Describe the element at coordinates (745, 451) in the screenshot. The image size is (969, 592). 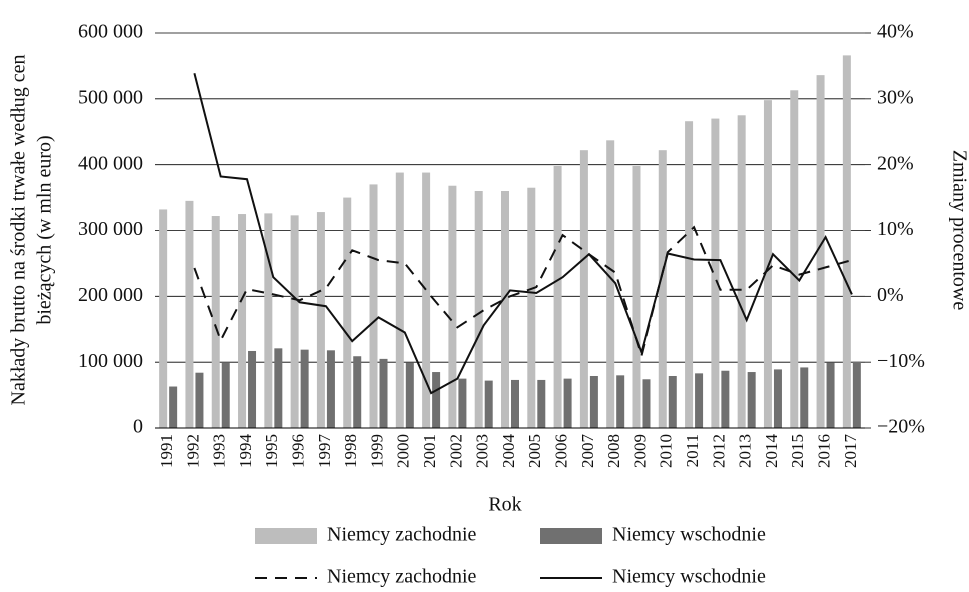
I see `x-tick-label: 2013` at that location.